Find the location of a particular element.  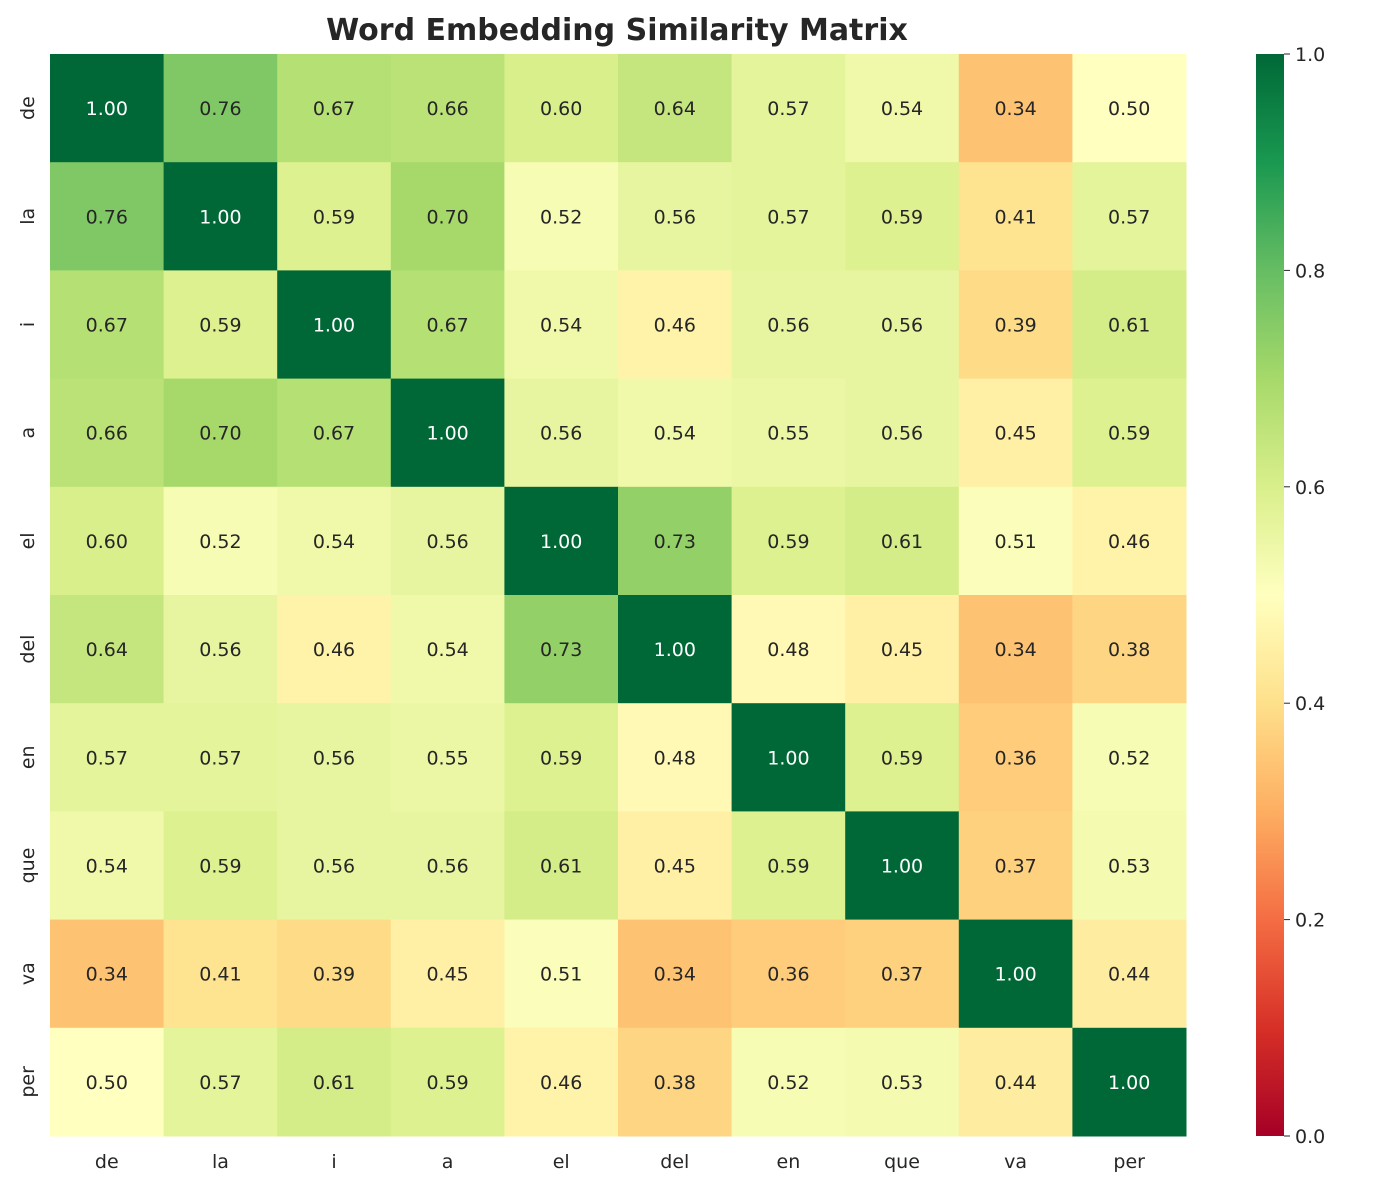

y-tick-label: del is located at coordinates (28, 649).